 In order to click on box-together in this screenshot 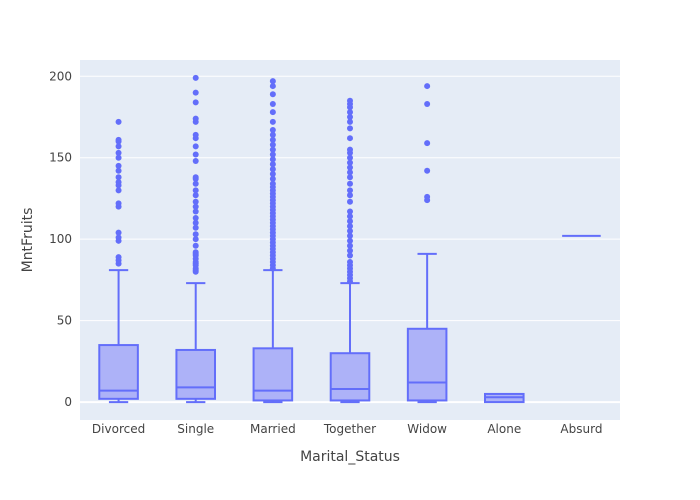, I will do `click(350, 250)`.